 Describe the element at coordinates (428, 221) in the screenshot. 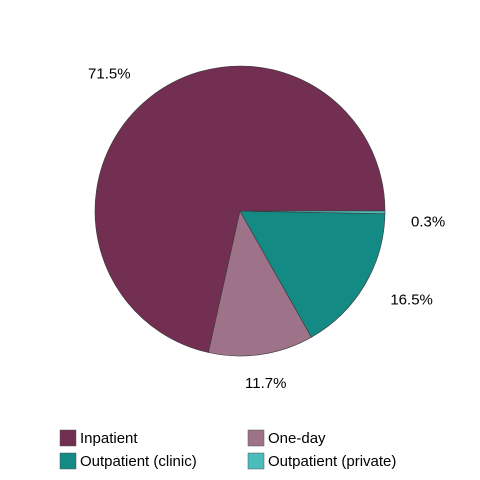

I see `data-label: 0.3%` at that location.